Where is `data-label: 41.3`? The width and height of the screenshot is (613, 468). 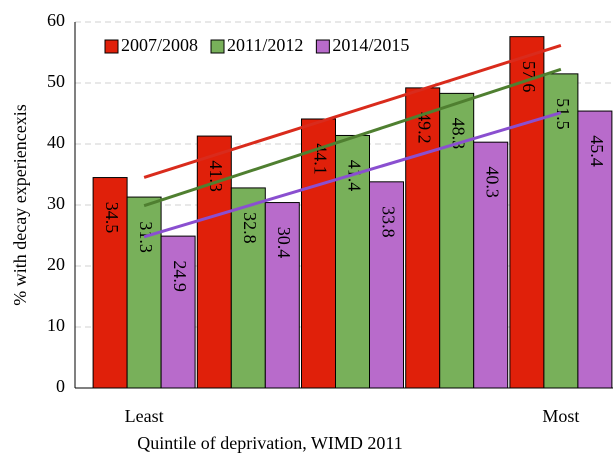 data-label: 41.3 is located at coordinates (216, 176).